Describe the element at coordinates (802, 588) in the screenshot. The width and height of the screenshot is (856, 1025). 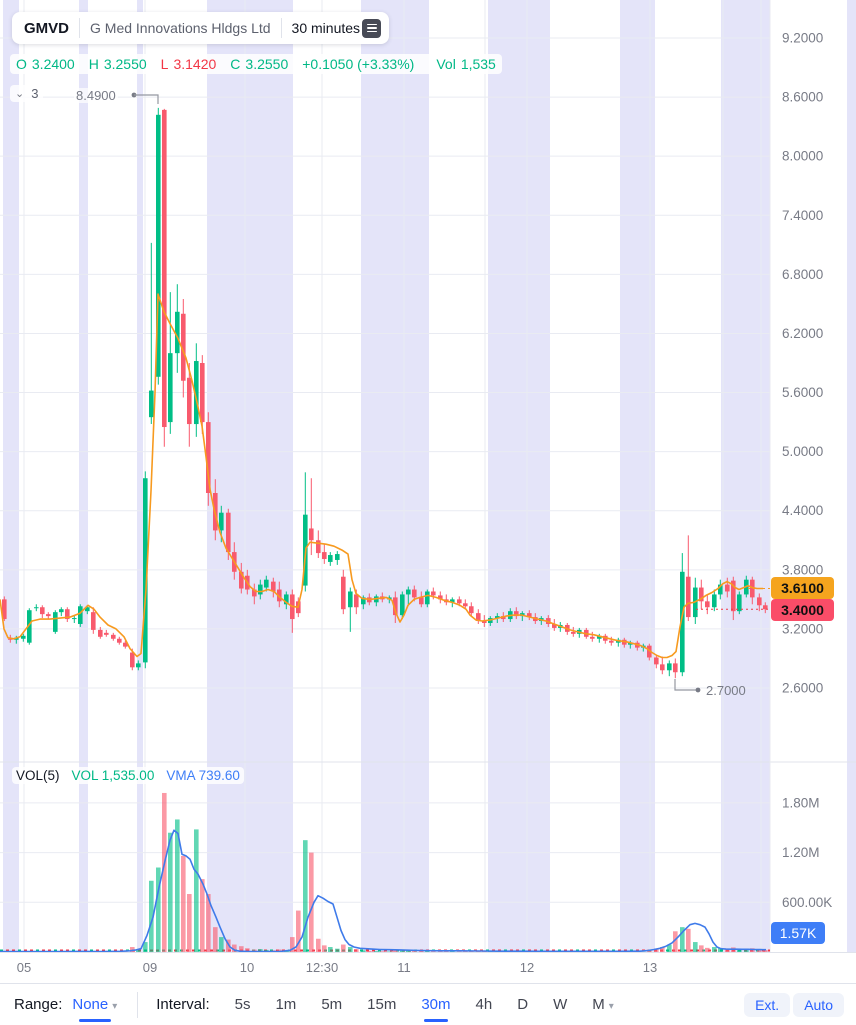
I see `ma-price-badge: 3.6100` at that location.